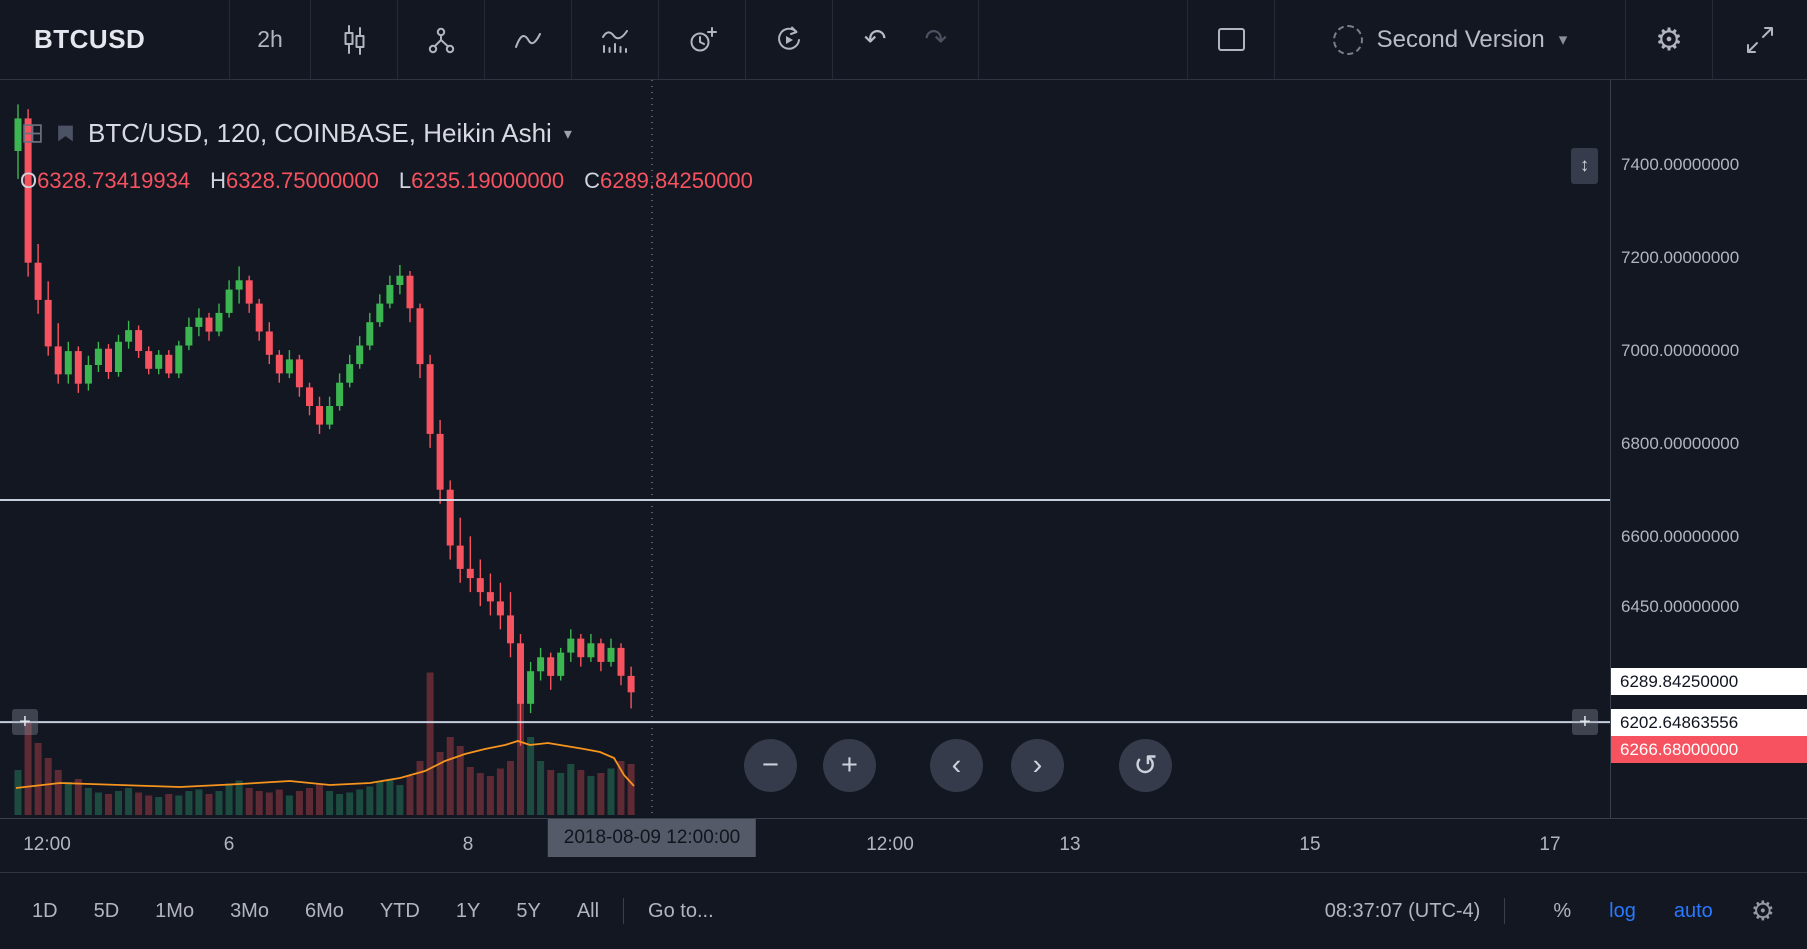 This screenshot has height=949, width=1807. What do you see at coordinates (1680, 164) in the screenshot?
I see `price-axis-label: 7400.00000000` at bounding box center [1680, 164].